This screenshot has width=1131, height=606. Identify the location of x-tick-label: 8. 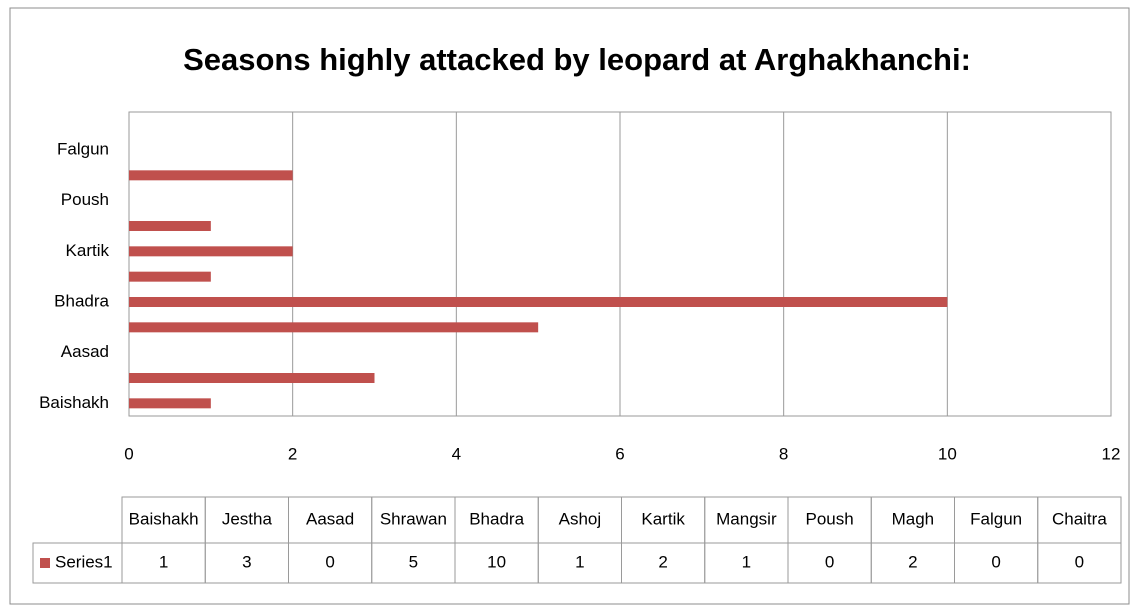
(783, 453).